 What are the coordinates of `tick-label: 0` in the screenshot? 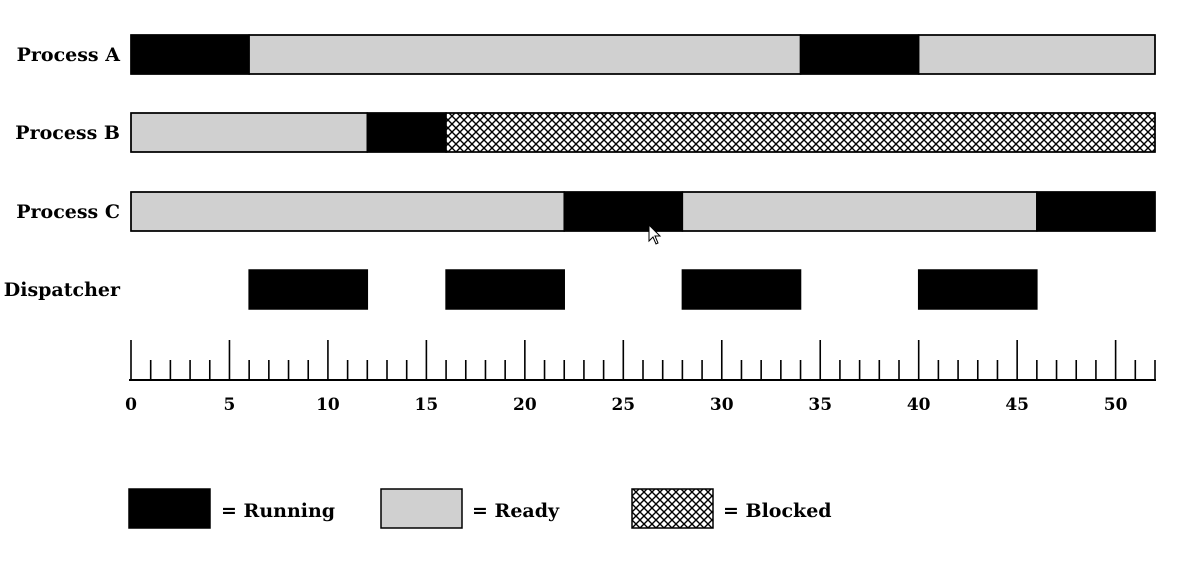 It's located at (131, 405).